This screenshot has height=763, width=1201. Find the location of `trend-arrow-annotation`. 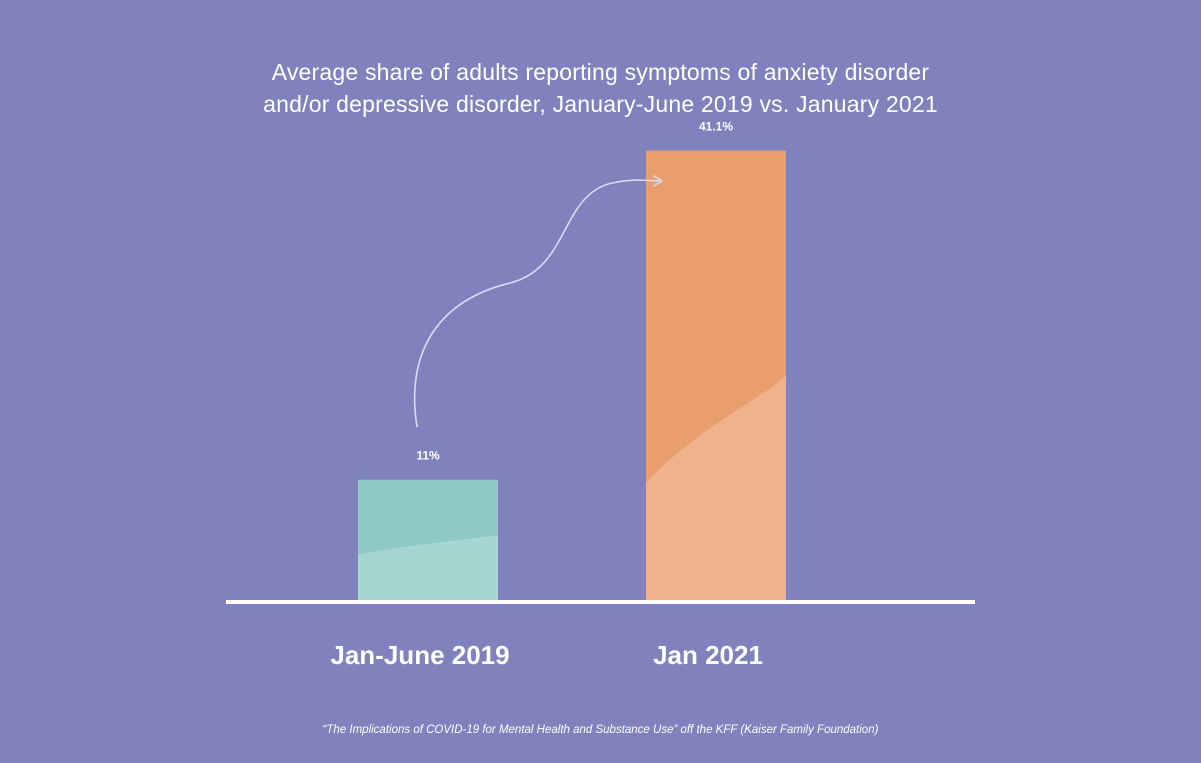

trend-arrow-annotation is located at coordinates (538, 301).